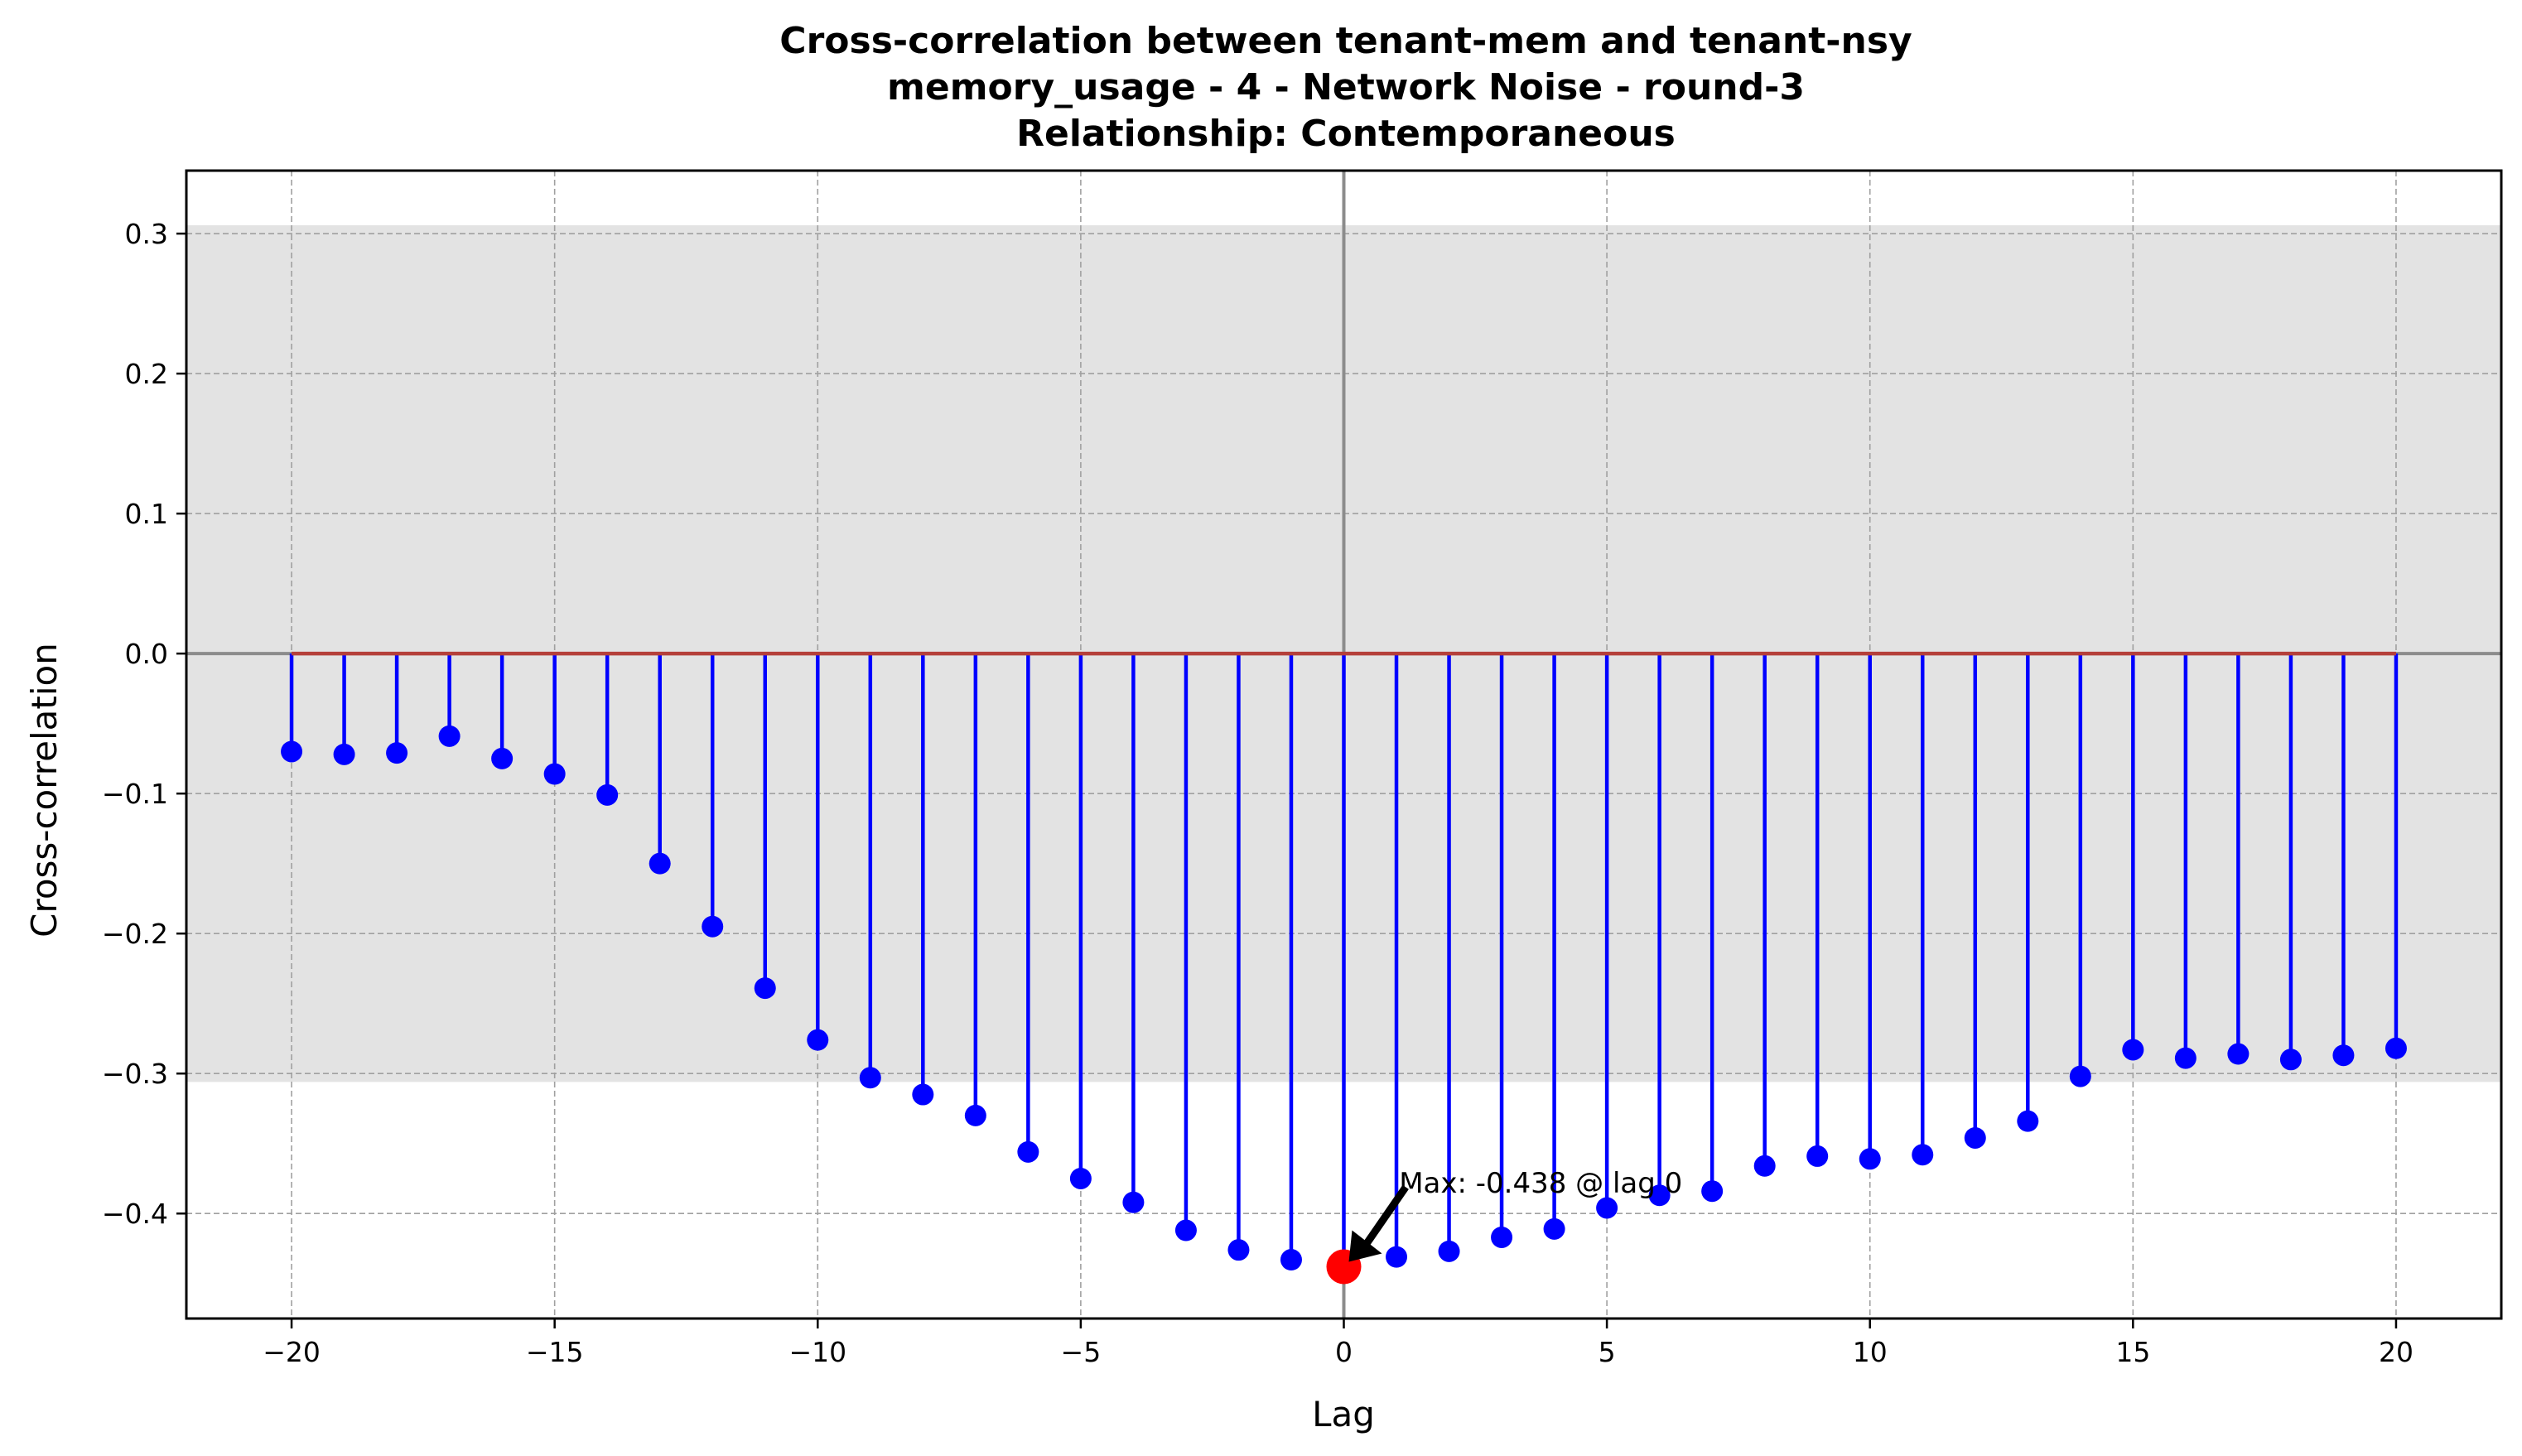 The height and width of the screenshot is (1456, 2522). I want to click on y-tick-label: −0.1, so click(135, 794).